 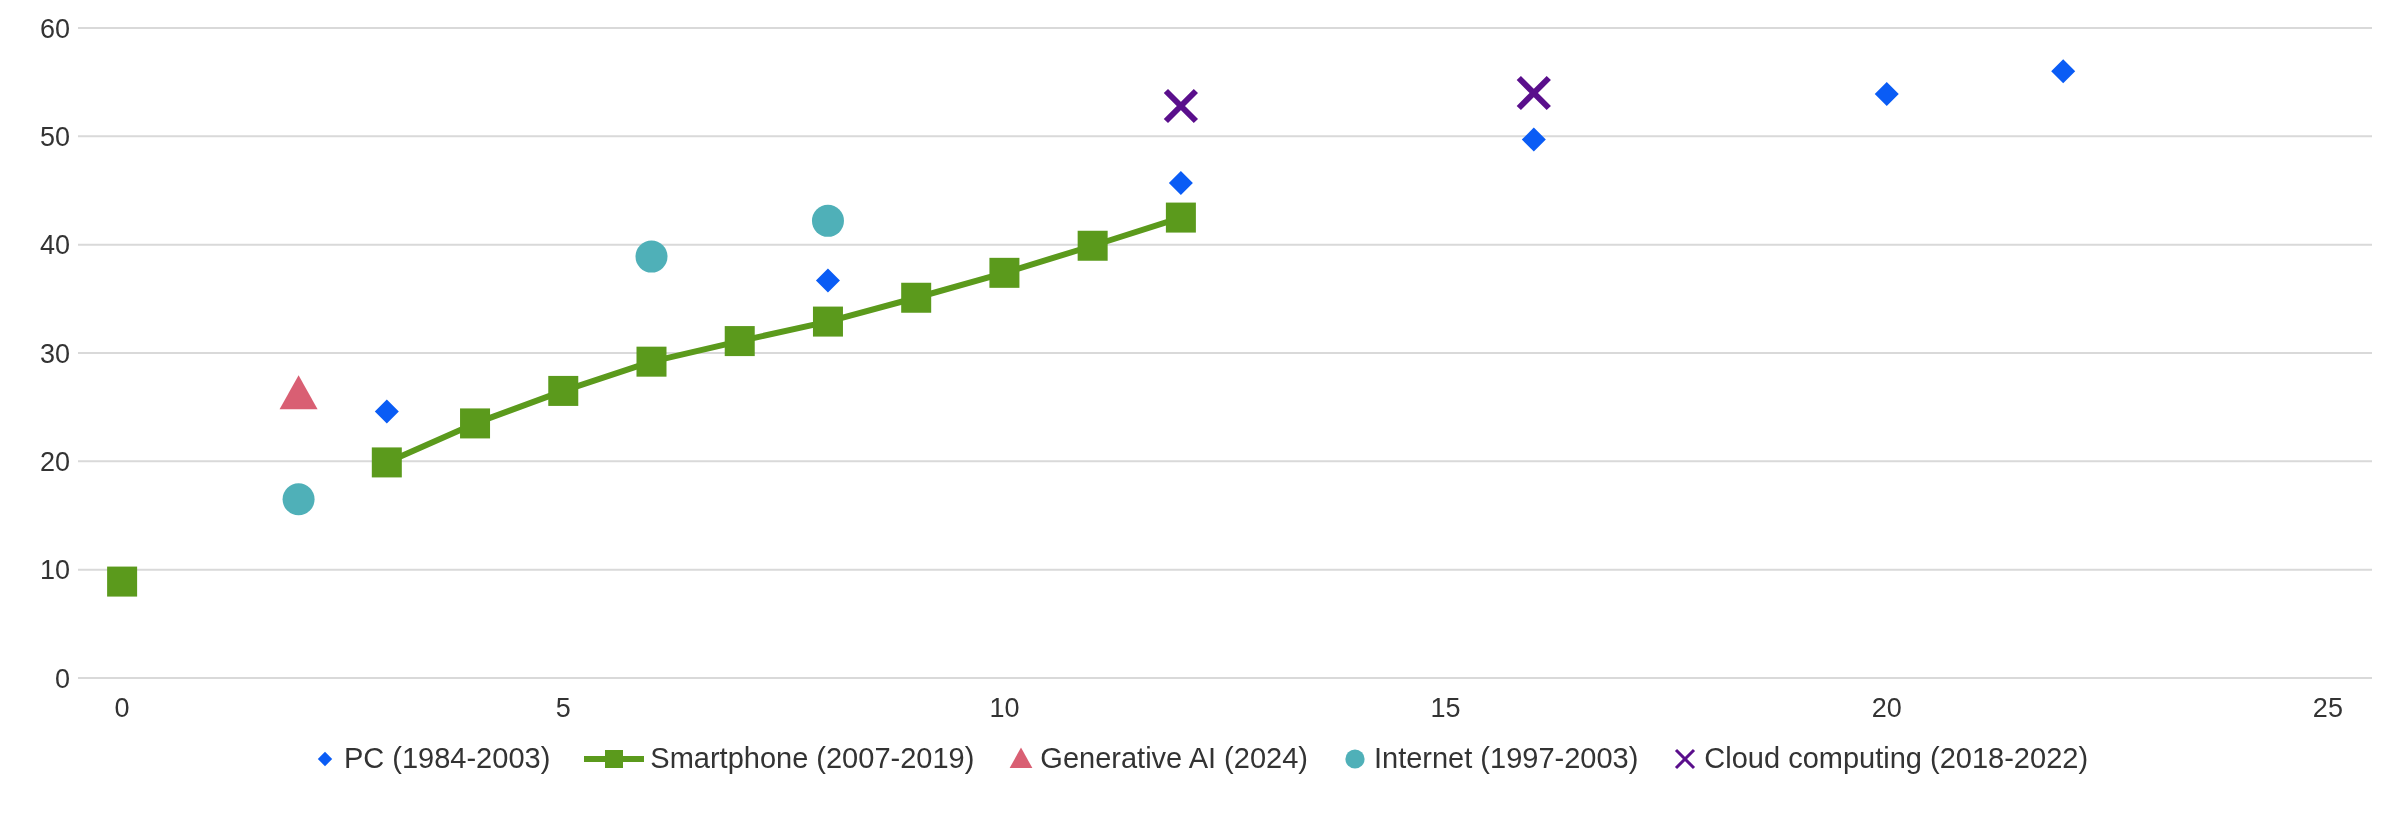 I want to click on x-tick-label: 25, so click(x=2327, y=708).